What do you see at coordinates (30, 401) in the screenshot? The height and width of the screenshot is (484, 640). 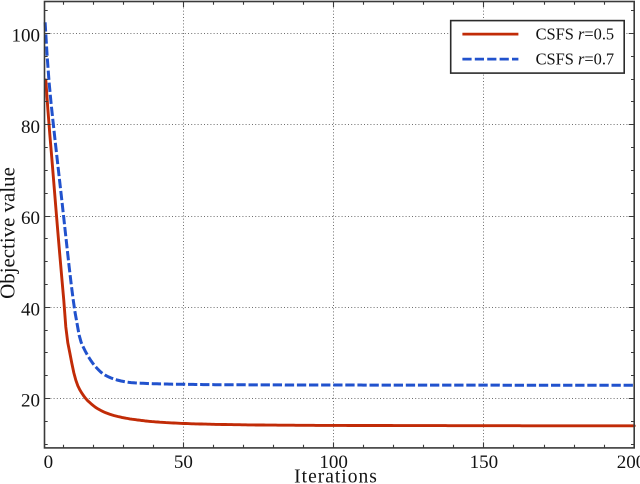 I see `svg-text: 20` at bounding box center [30, 401].